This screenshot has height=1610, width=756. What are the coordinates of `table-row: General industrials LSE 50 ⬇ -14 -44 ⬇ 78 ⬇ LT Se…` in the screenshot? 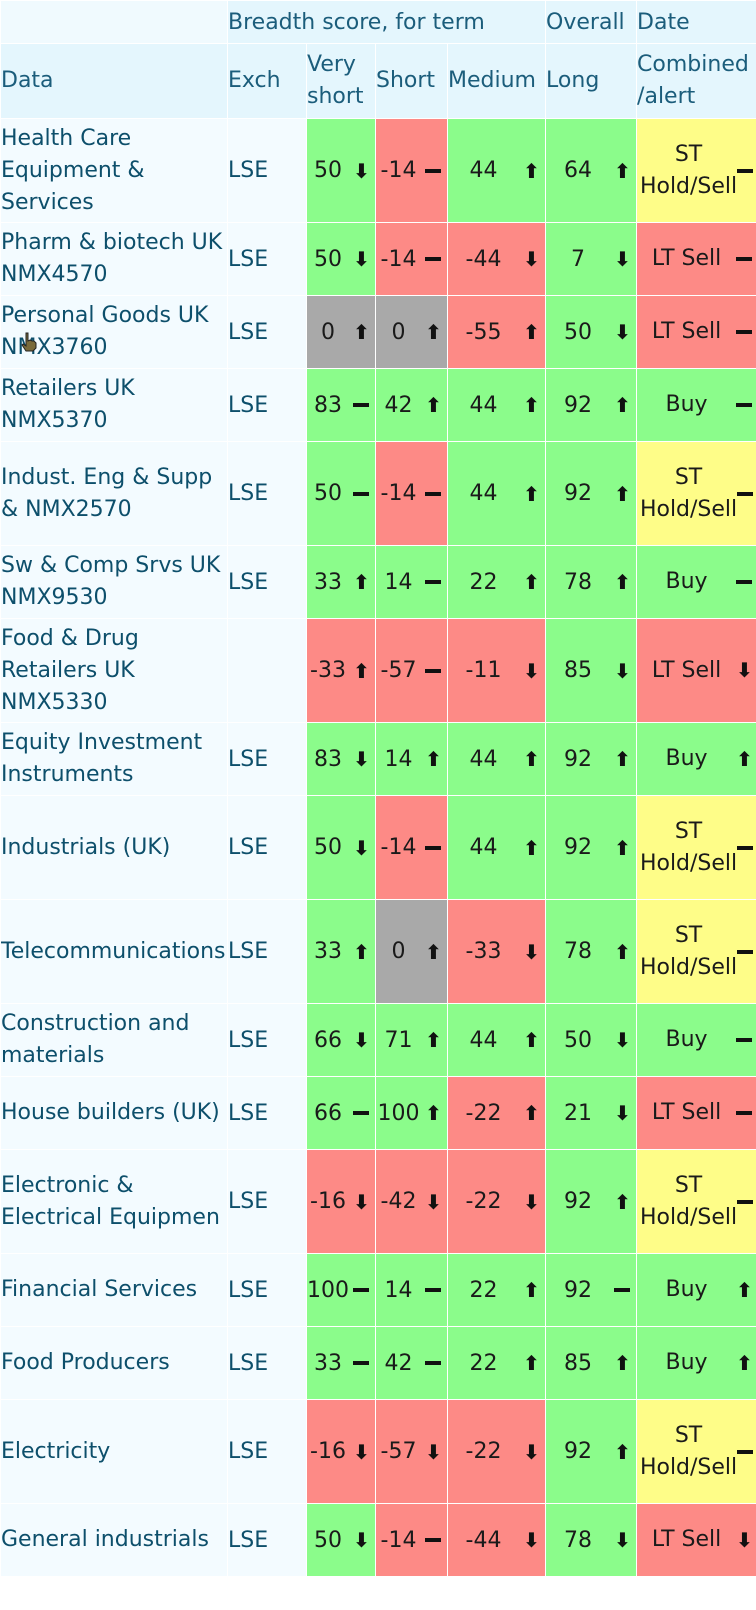 It's located at (378, 1540).